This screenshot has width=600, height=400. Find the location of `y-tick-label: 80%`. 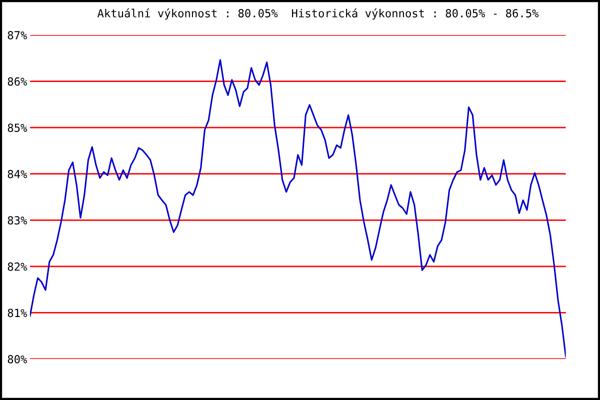

y-tick-label: 80% is located at coordinates (18, 359).